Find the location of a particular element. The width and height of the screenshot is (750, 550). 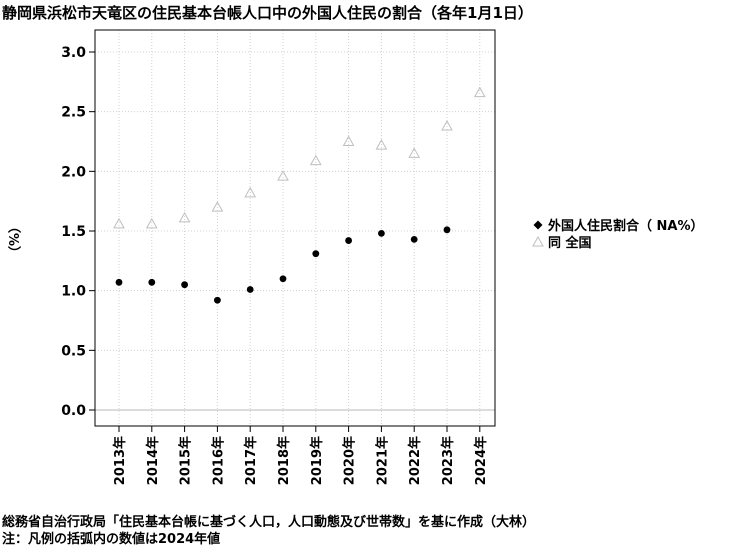

x-tick-label: 2019年 is located at coordinates (317, 460).